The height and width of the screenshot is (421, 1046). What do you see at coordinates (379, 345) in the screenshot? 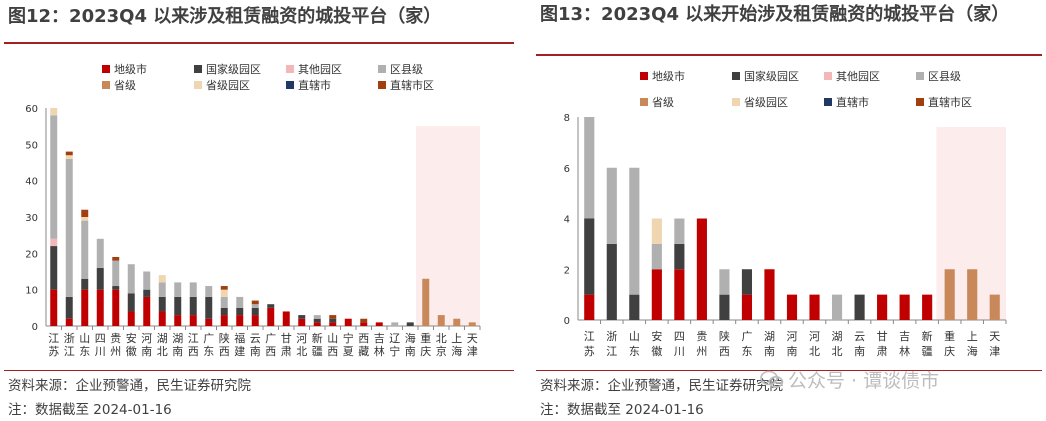
I see `x-tick-label: 吉林` at bounding box center [379, 345].